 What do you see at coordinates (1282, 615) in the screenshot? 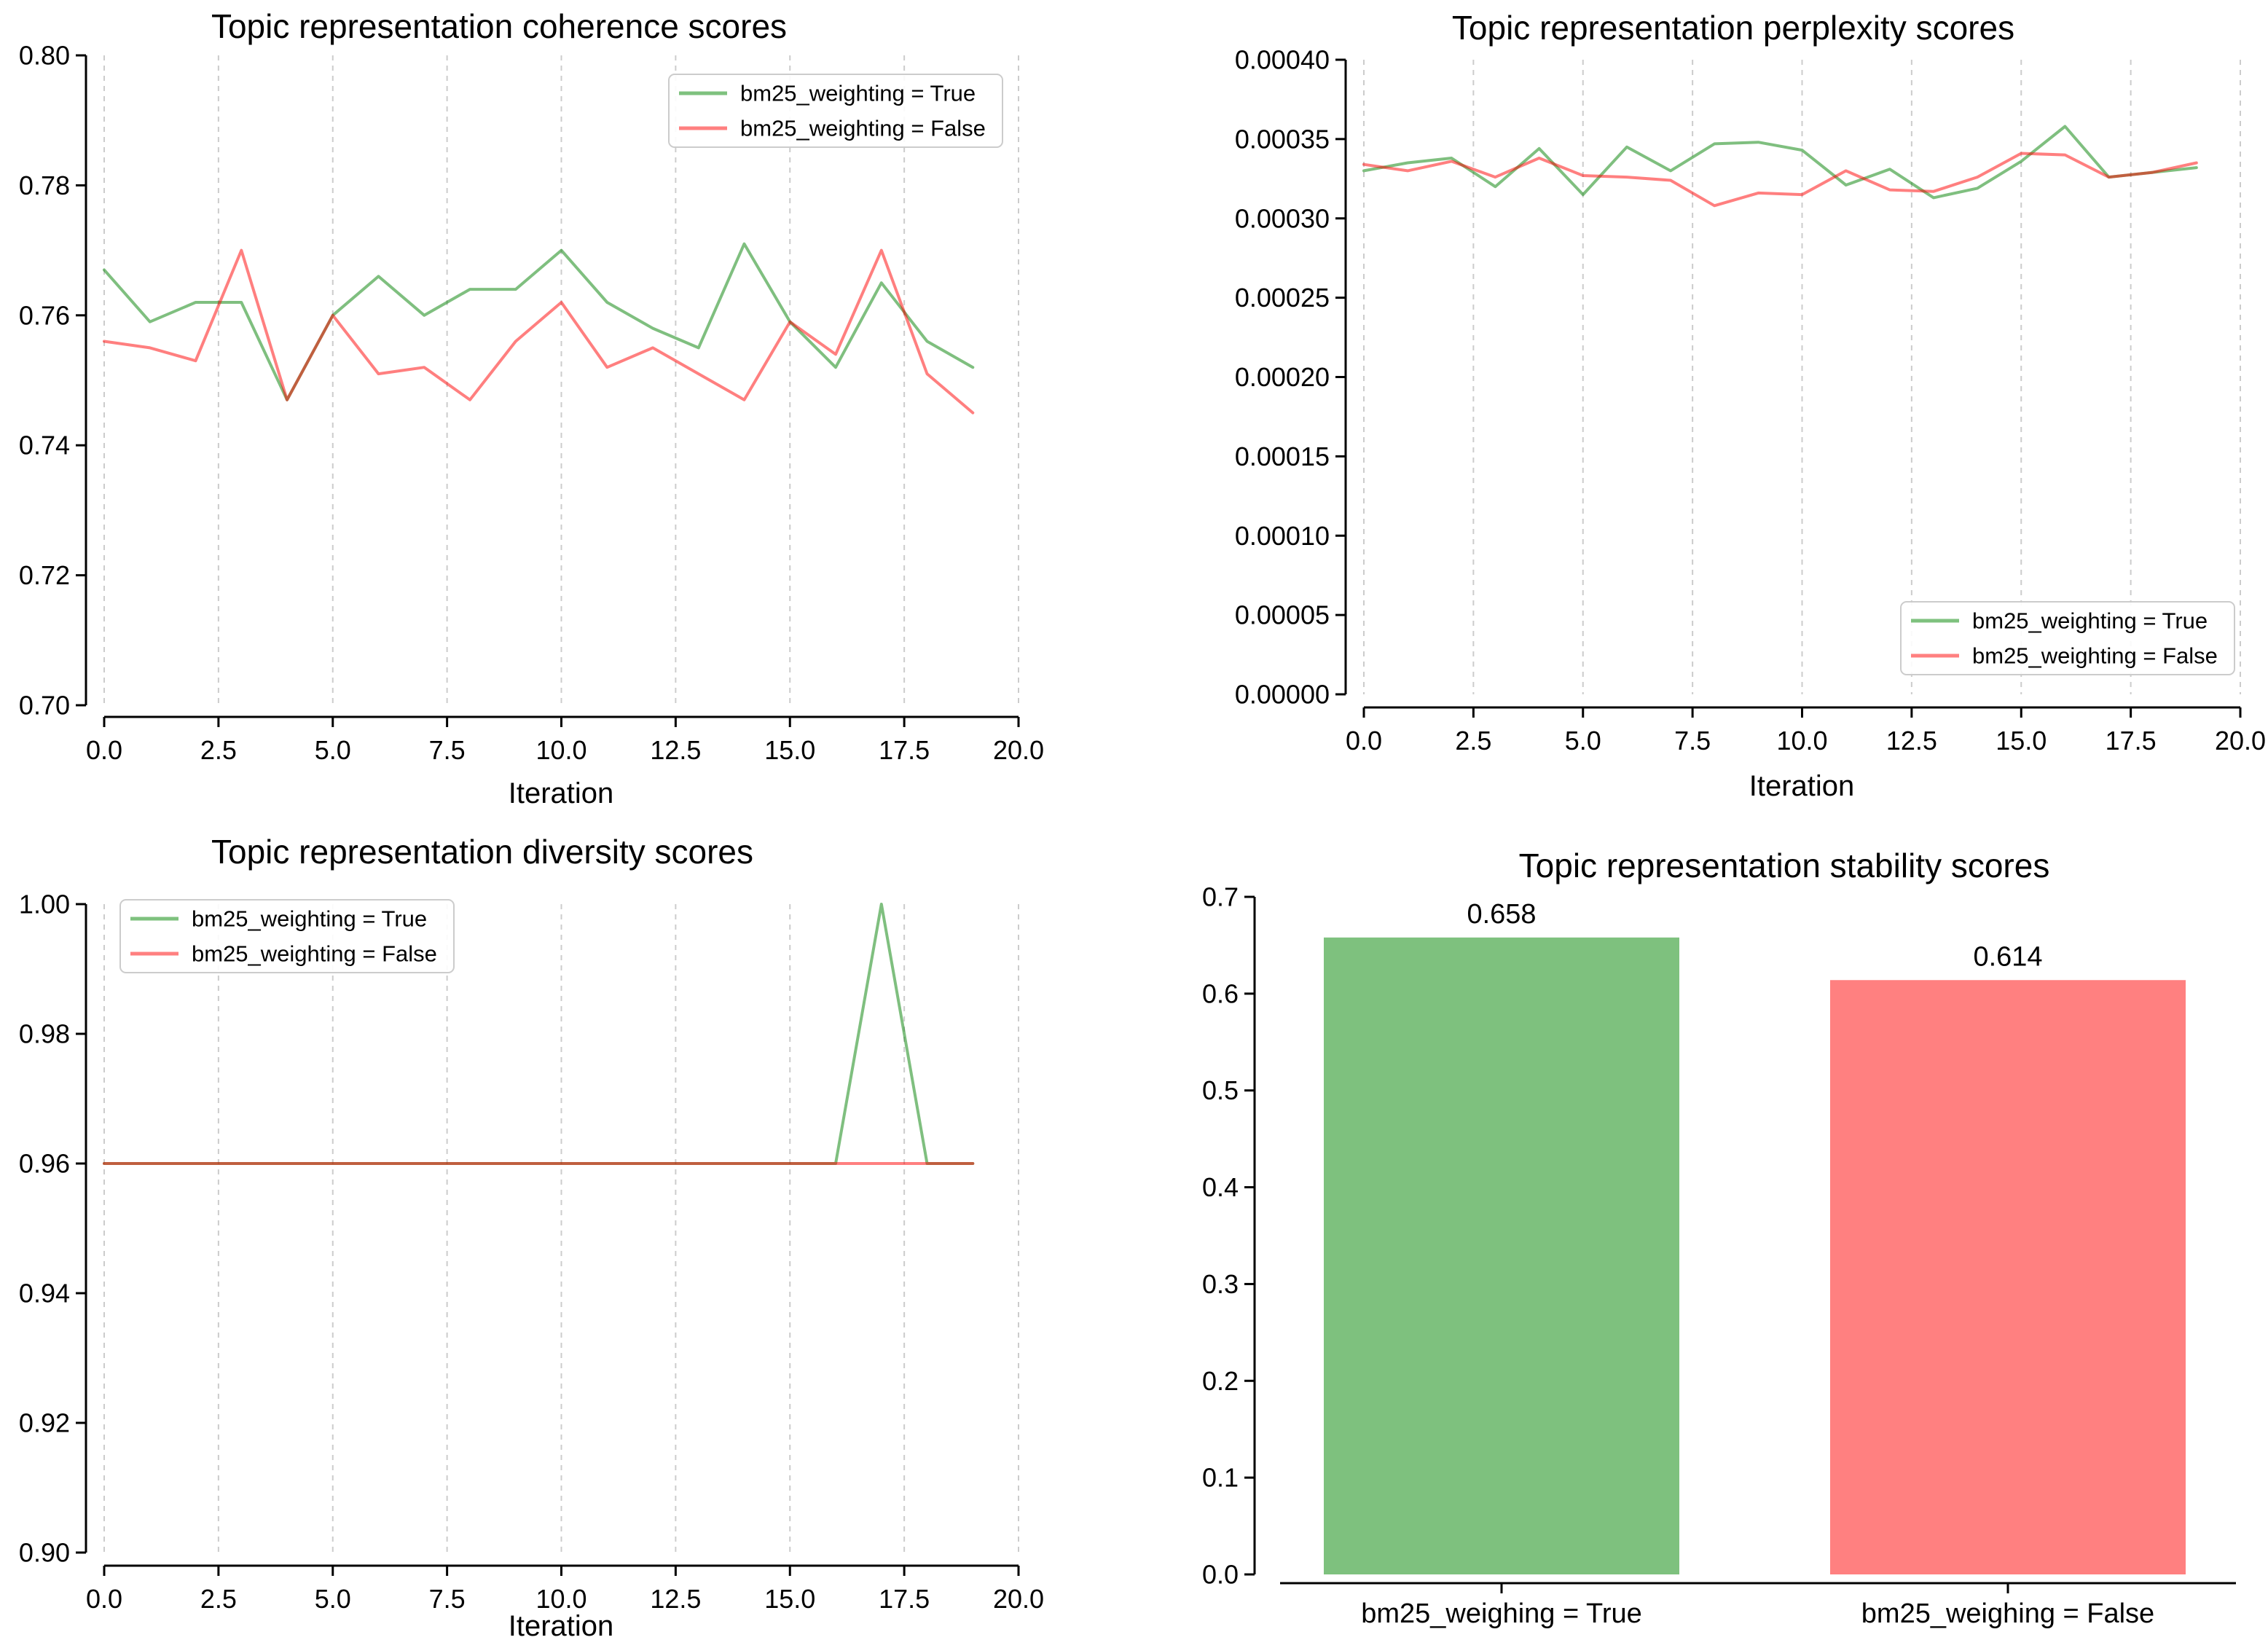
I see `y-tick-label: 0.00005` at bounding box center [1282, 615].